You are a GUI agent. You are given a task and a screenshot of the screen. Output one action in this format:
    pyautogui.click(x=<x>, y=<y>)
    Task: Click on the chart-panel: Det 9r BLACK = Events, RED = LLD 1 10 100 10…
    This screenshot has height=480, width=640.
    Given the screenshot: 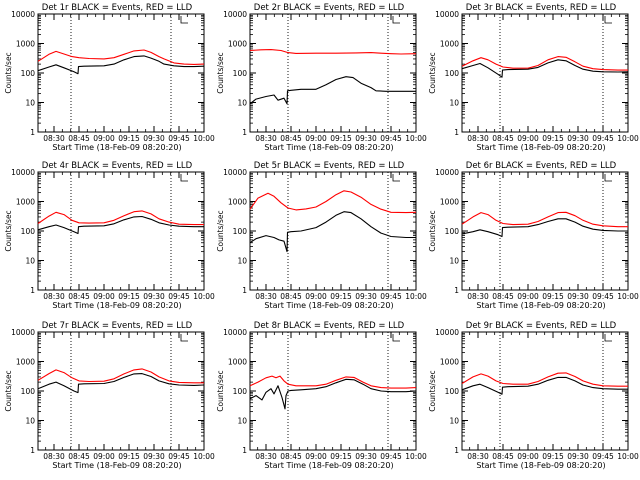 What is the action you would take?
    pyautogui.click(x=533, y=395)
    